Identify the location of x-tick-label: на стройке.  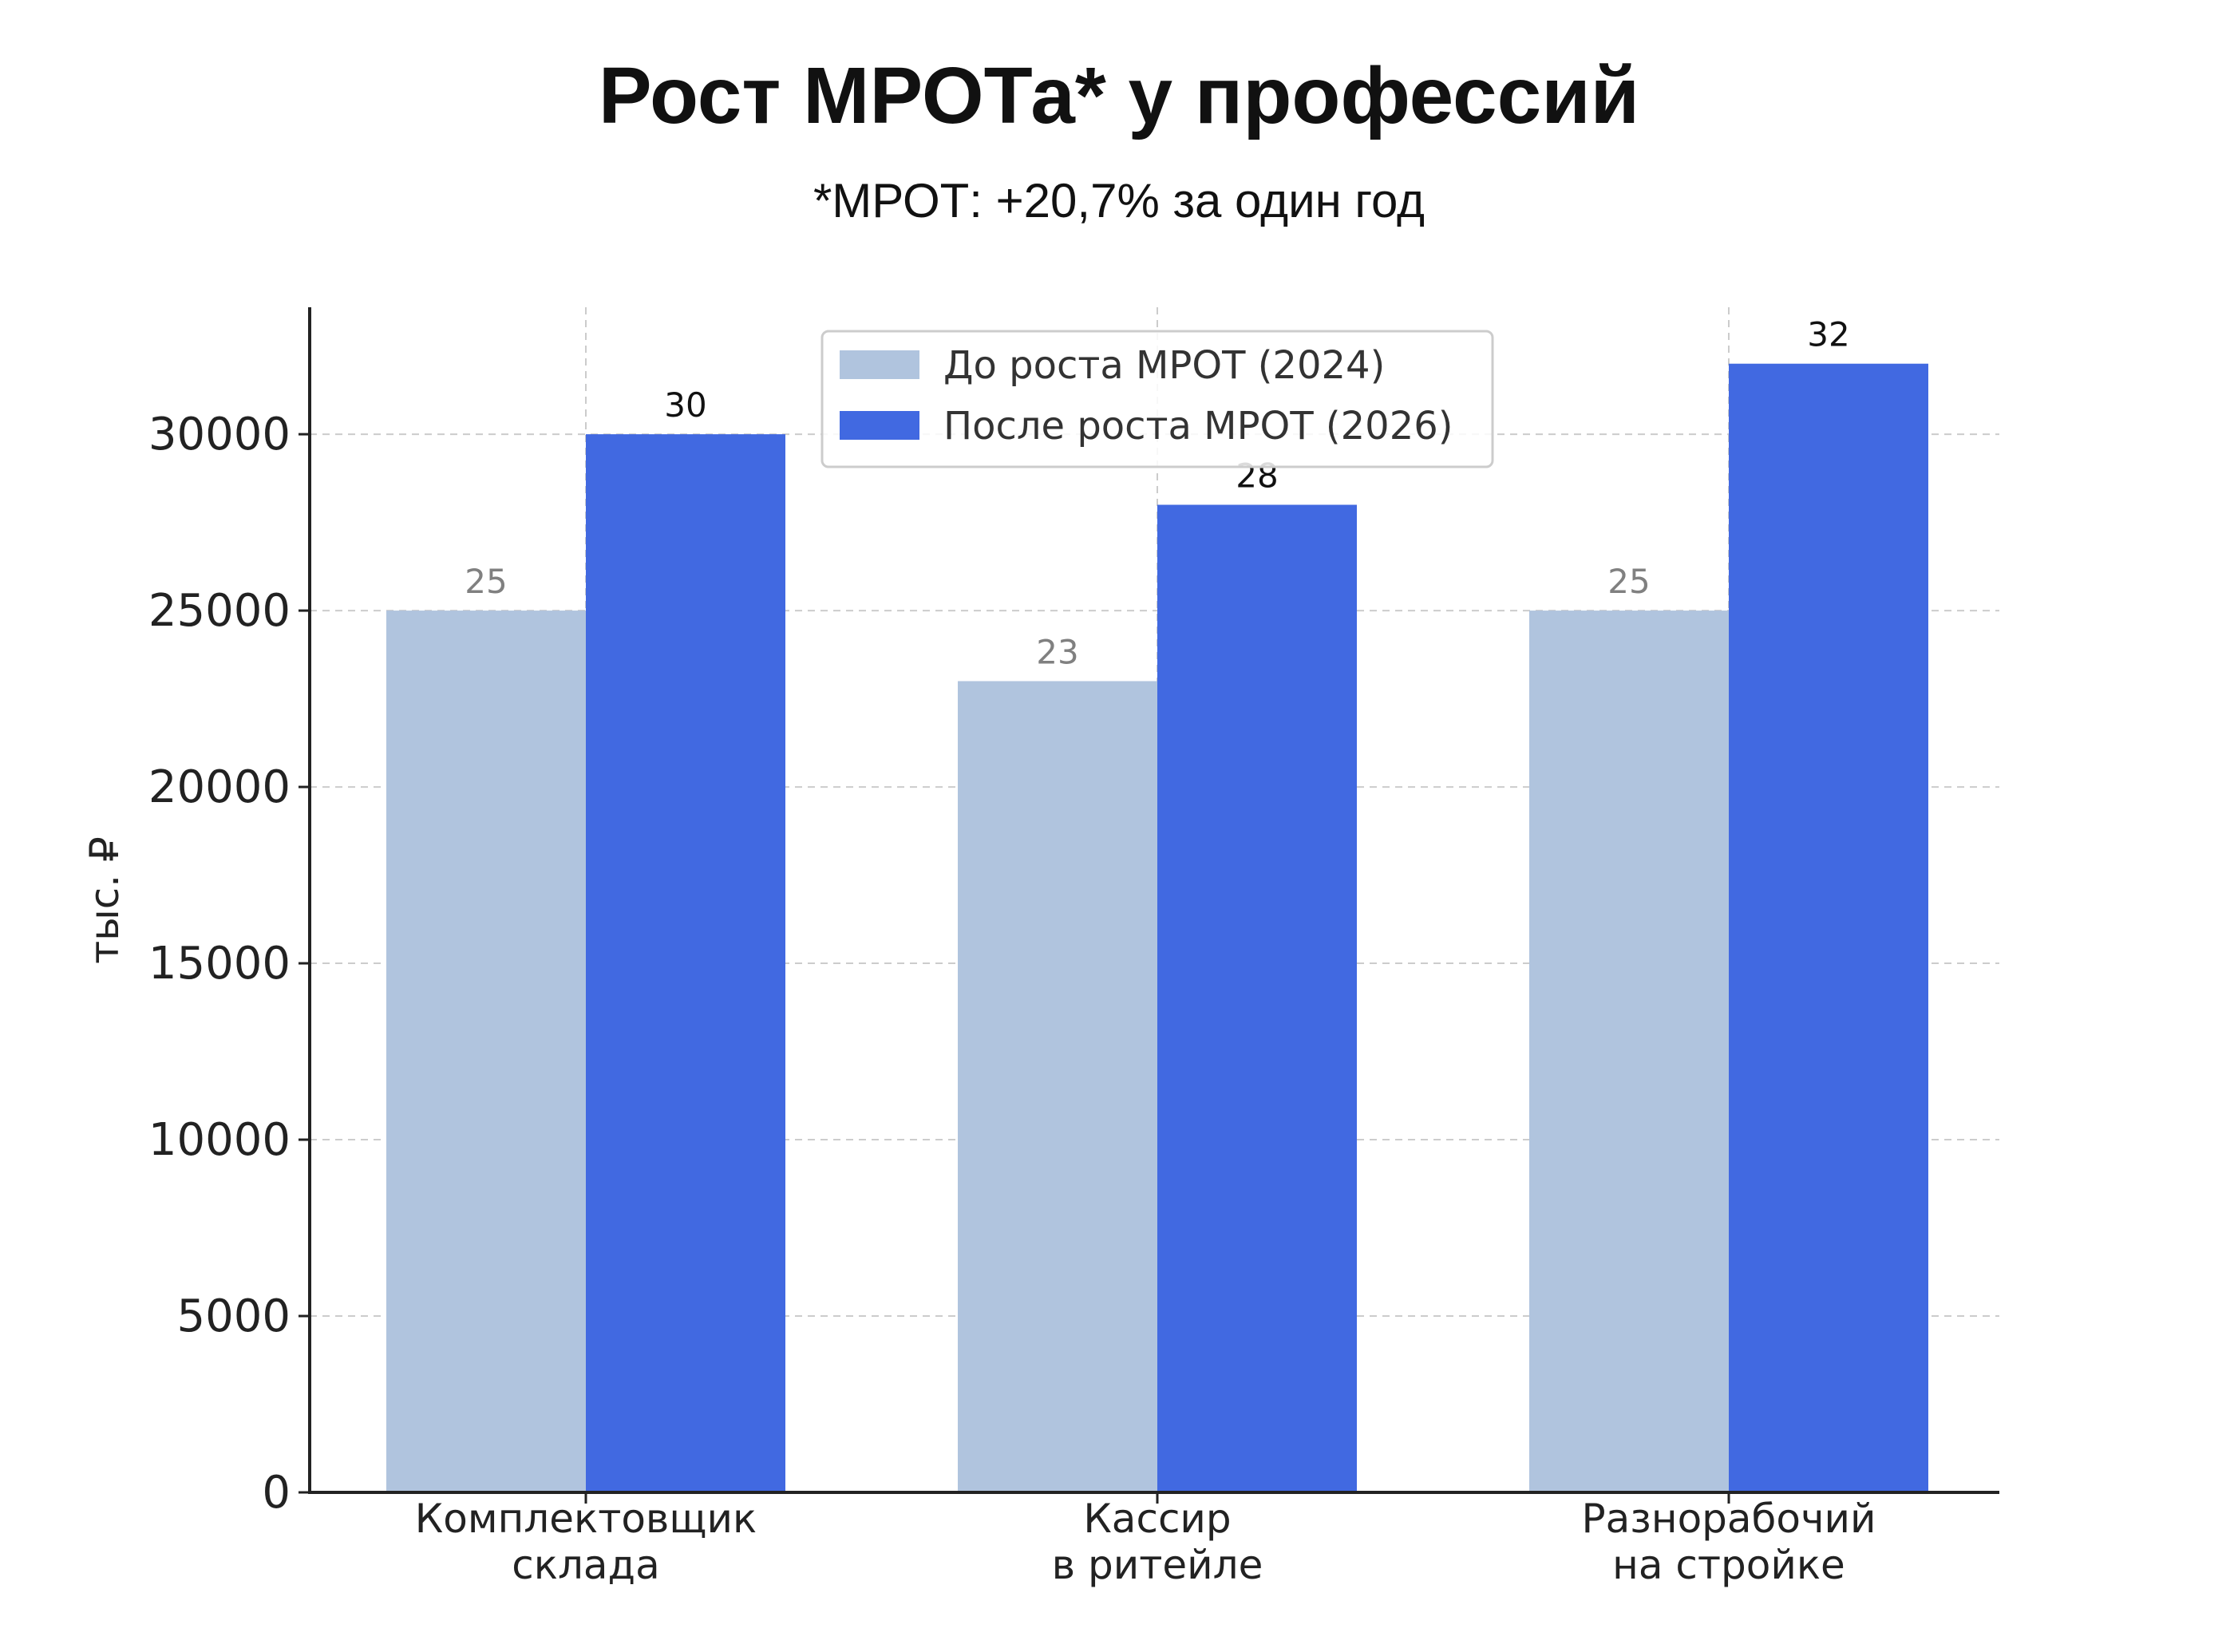
(1728, 1565).